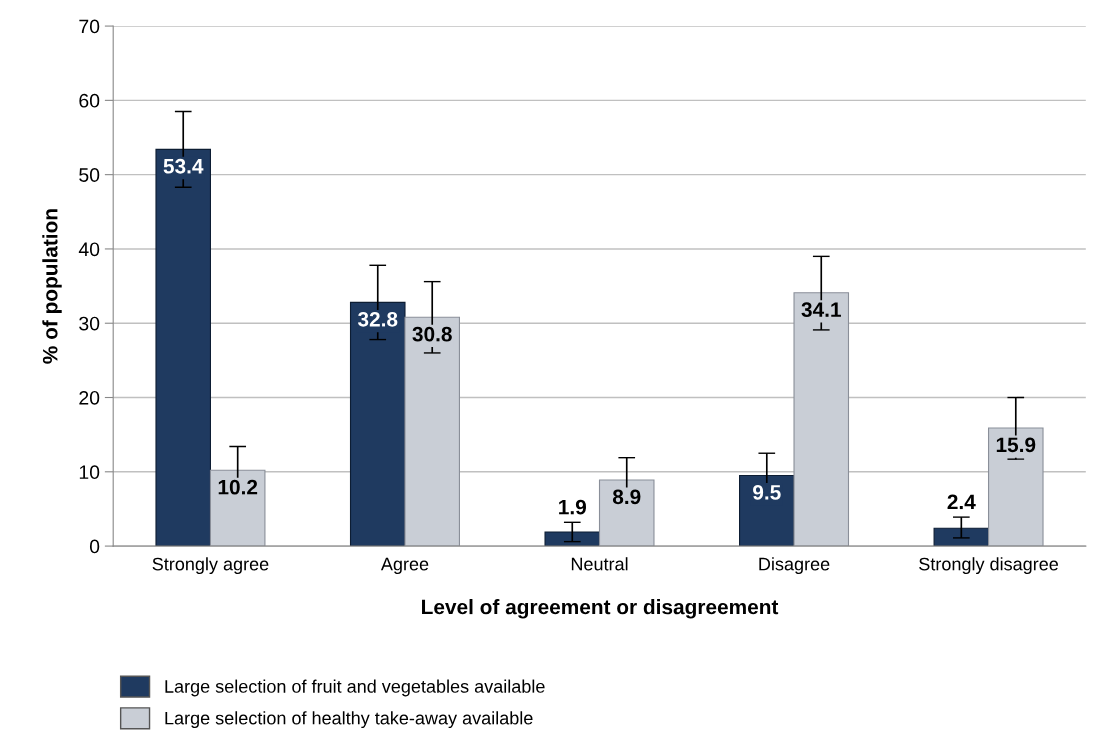  Describe the element at coordinates (355, 688) in the screenshot. I see `legend-label: Large selection of fruit and vegetables available` at that location.